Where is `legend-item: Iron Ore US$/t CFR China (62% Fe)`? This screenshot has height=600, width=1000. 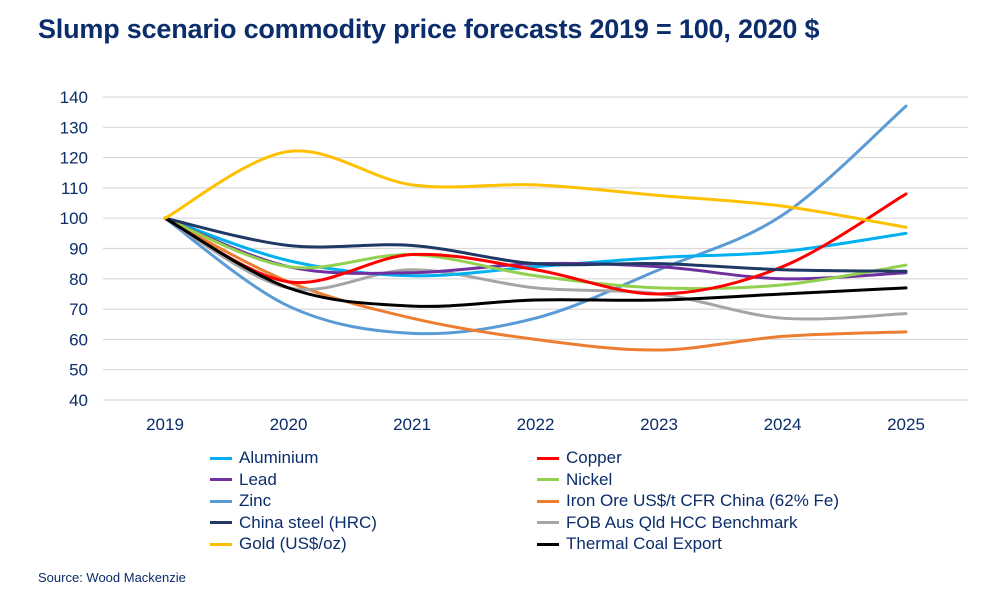 legend-item: Iron Ore US$/t CFR China (62% Fe) is located at coordinates (688, 501).